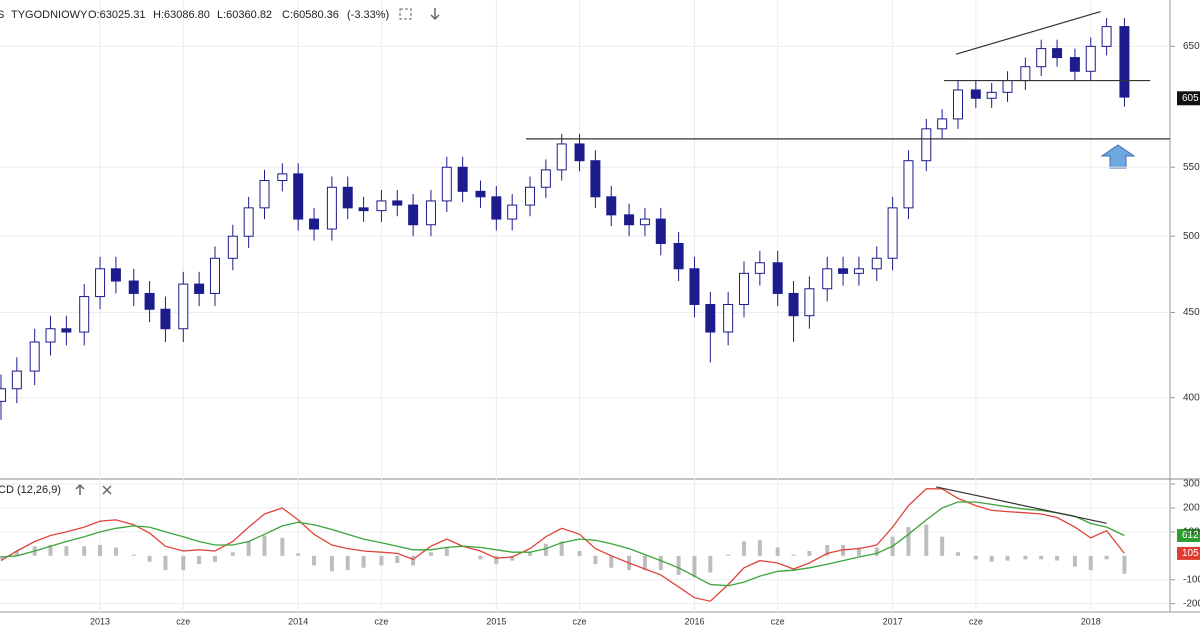  What do you see at coordinates (893, 621) in the screenshot?
I see `x-tick-label: 2017` at bounding box center [893, 621].